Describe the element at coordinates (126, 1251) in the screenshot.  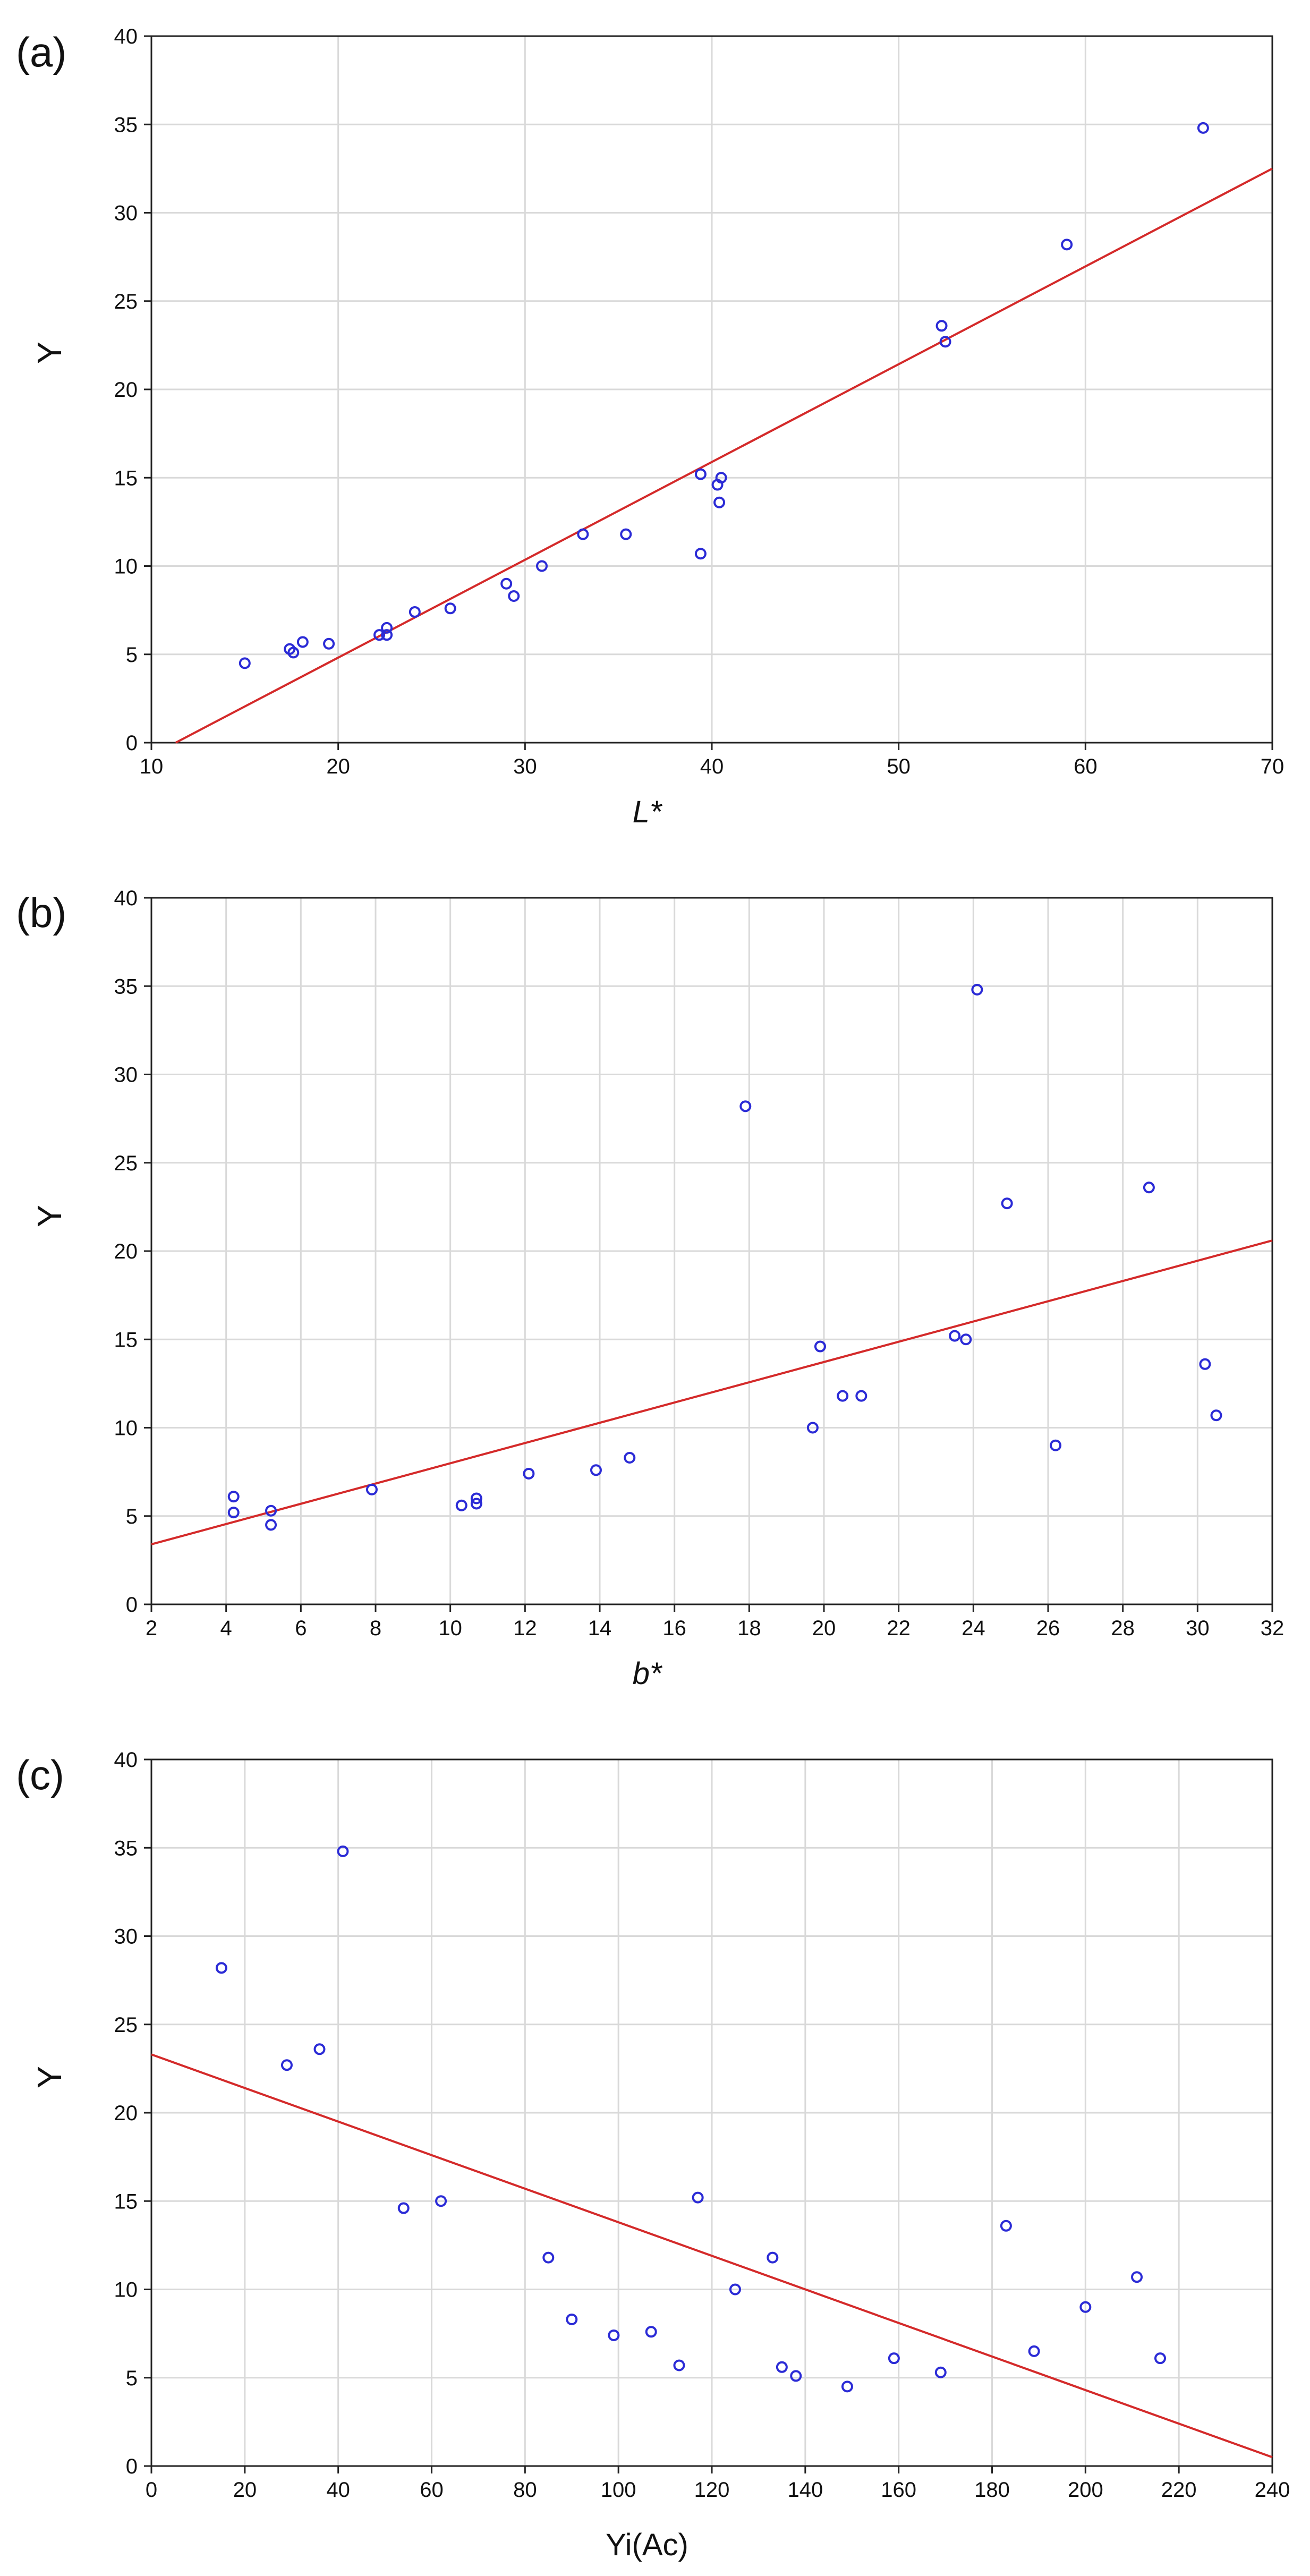
I see `y-tick-label: 20` at that location.